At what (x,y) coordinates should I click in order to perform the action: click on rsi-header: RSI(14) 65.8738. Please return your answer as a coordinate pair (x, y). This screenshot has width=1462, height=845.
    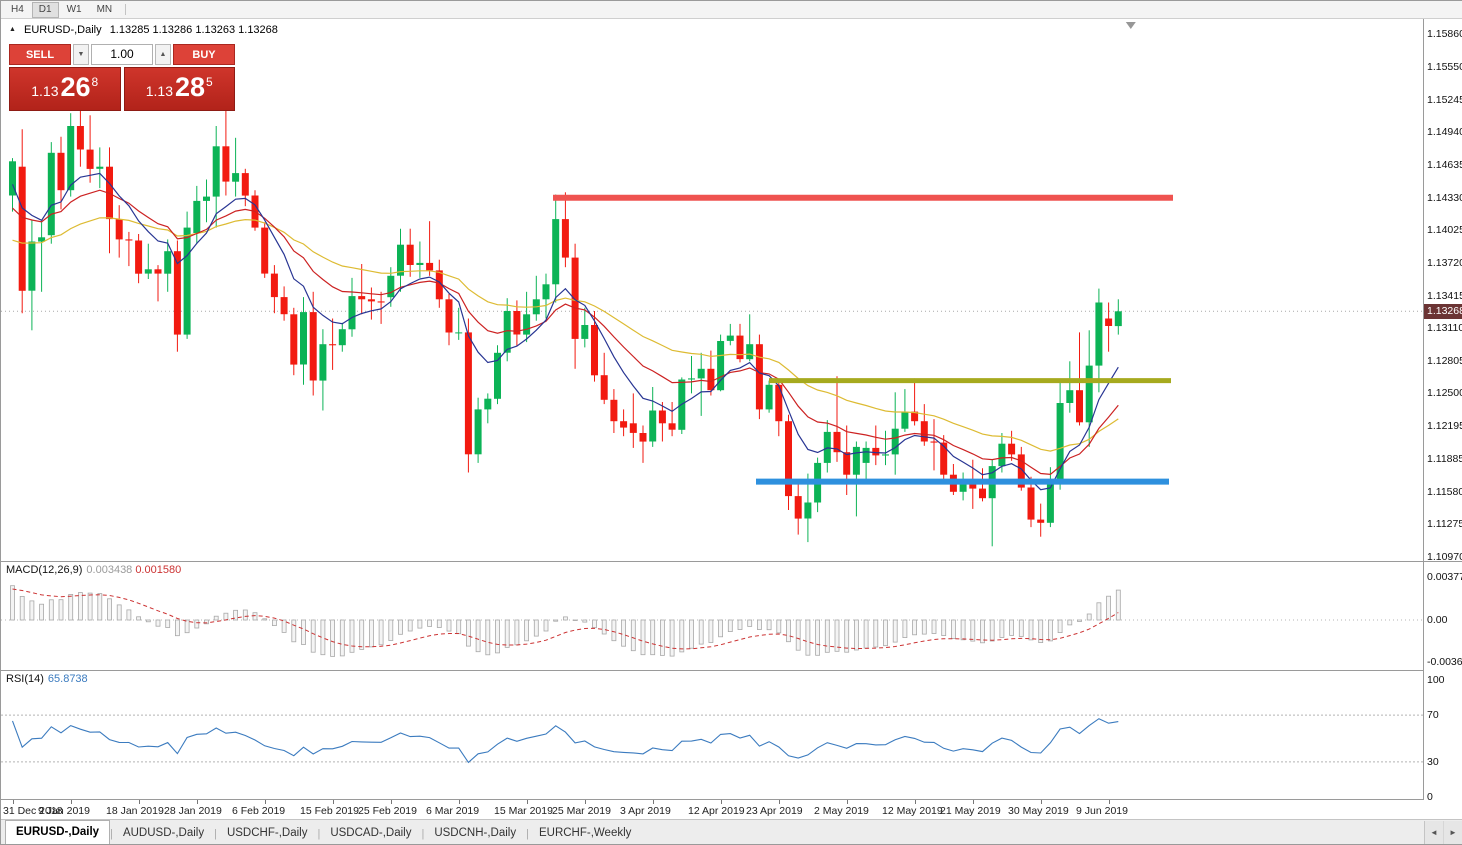
    Looking at the image, I should click on (47, 679).